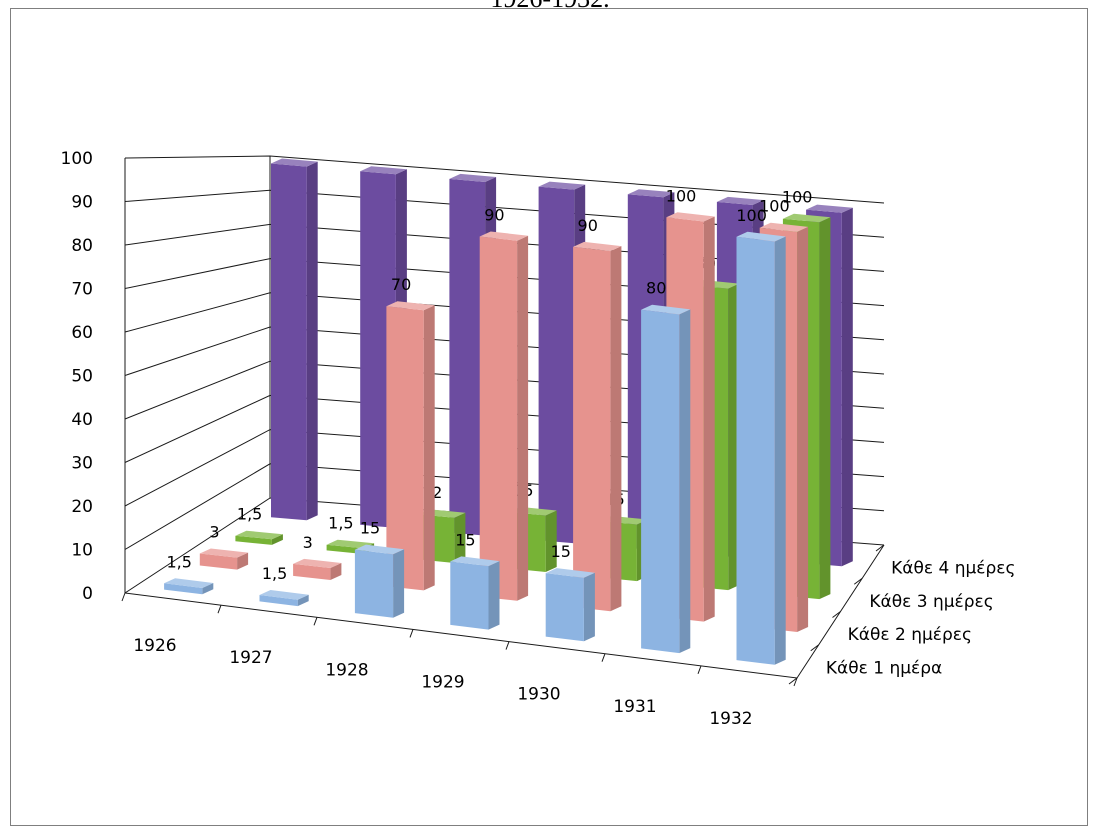 This screenshot has height=830, width=1100. What do you see at coordinates (250, 658) in the screenshot?
I see `x-tick-label: 1927` at bounding box center [250, 658].